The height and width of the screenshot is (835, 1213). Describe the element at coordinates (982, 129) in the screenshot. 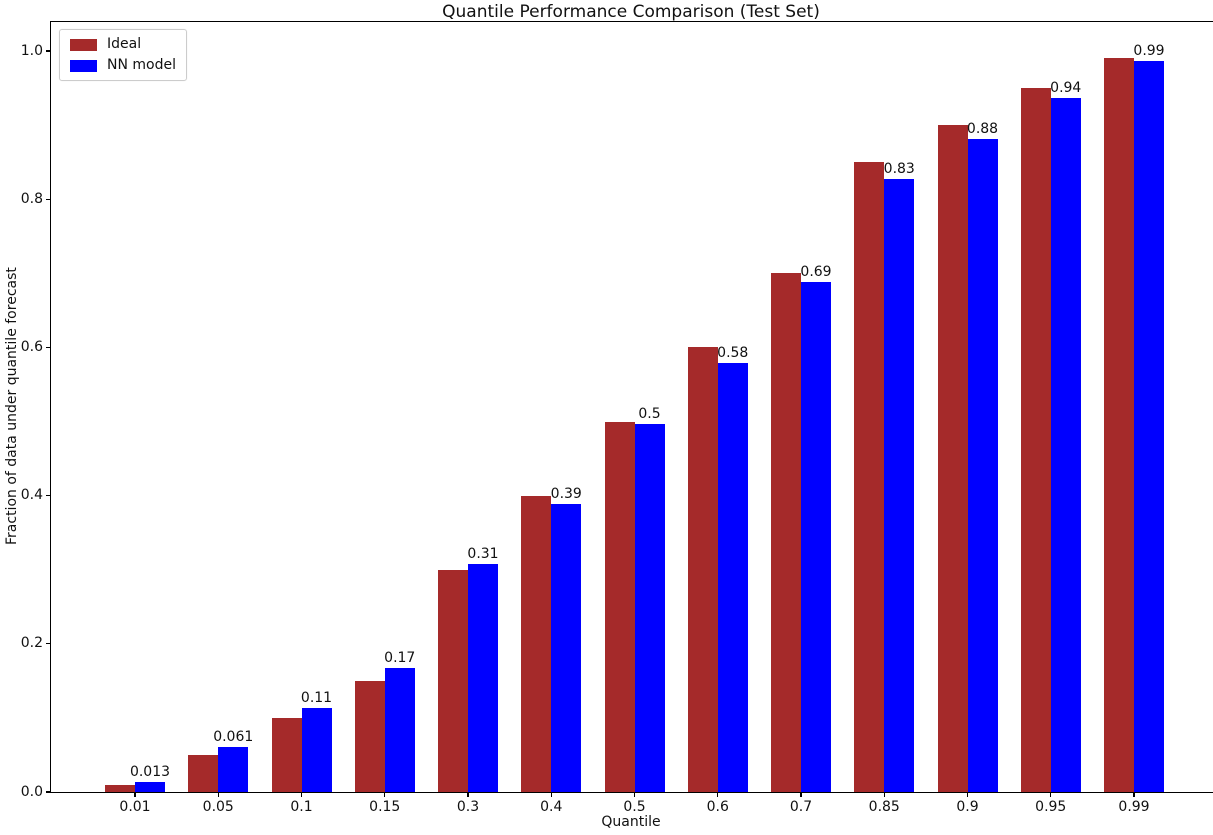

I see `bar-value-label: 0.88` at that location.